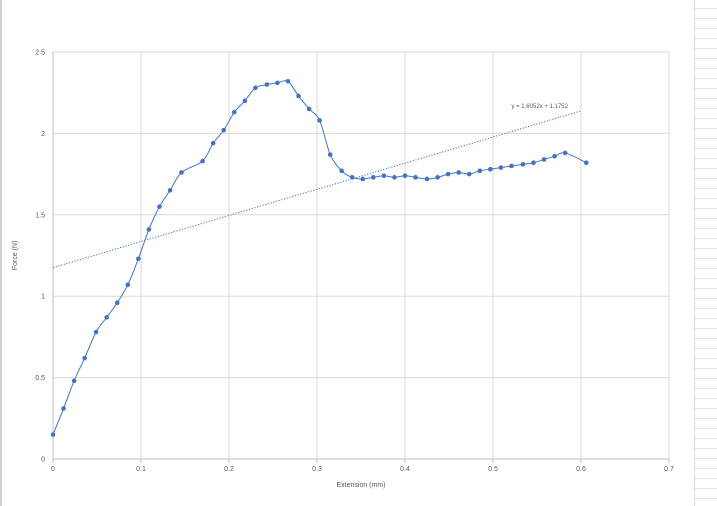 The width and height of the screenshot is (717, 506). I want to click on x-tick-label: 0.6, so click(581, 469).